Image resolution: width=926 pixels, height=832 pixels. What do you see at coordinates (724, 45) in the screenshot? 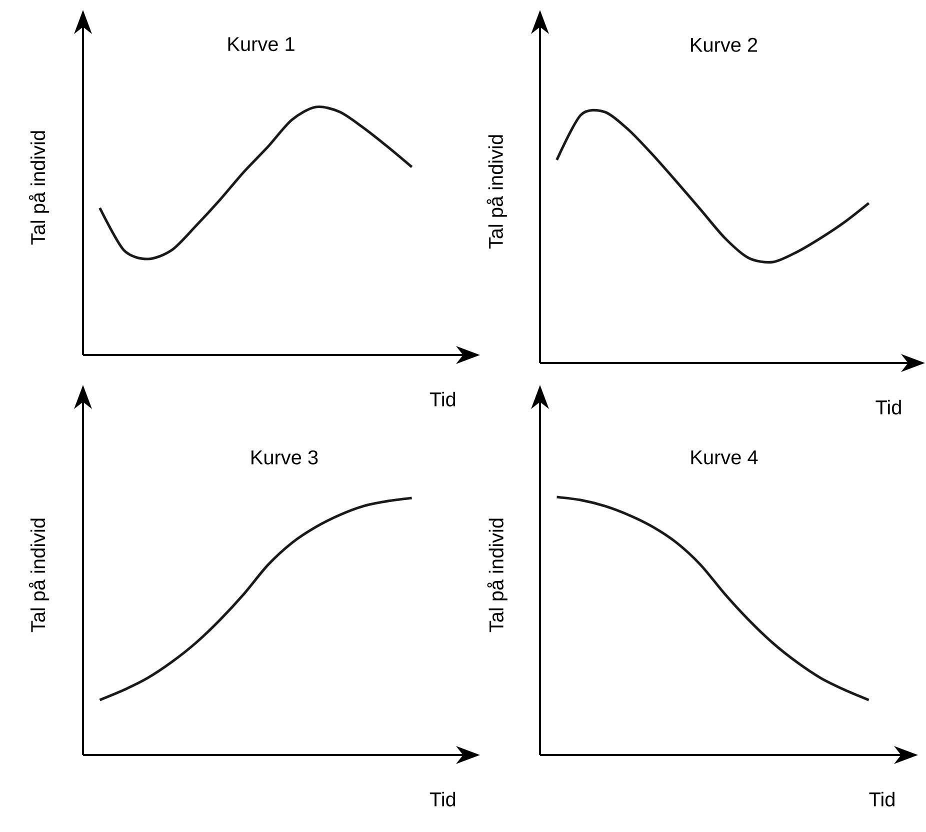
I see `chart-title: Kurve 2` at bounding box center [724, 45].